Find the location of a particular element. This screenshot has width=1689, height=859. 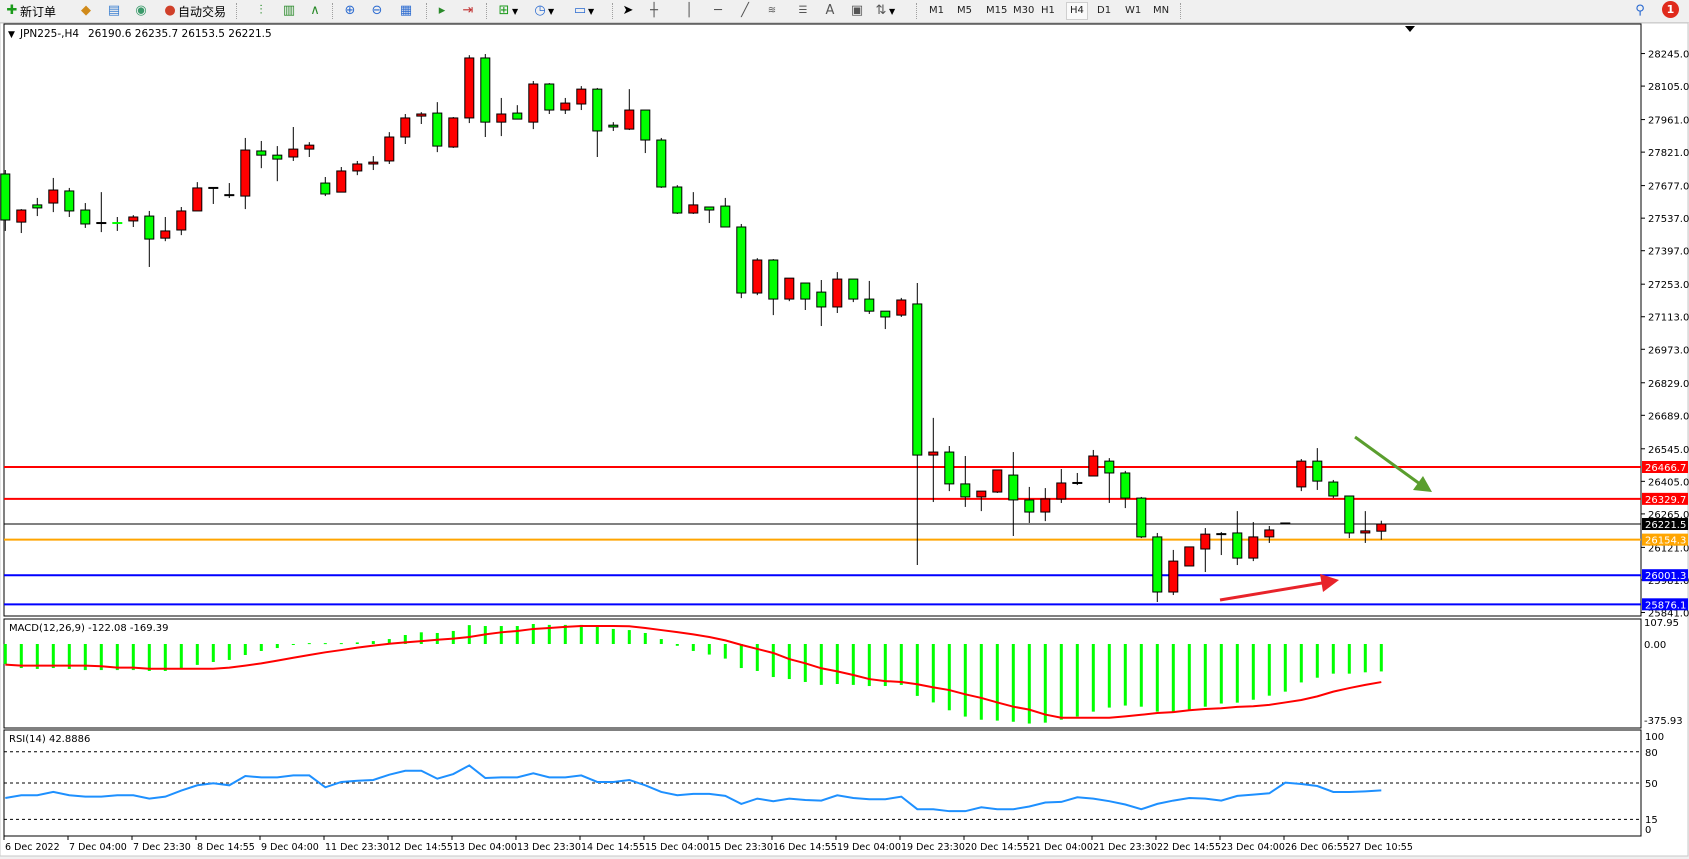

tile-windows-button: ▦ is located at coordinates (406, 11).